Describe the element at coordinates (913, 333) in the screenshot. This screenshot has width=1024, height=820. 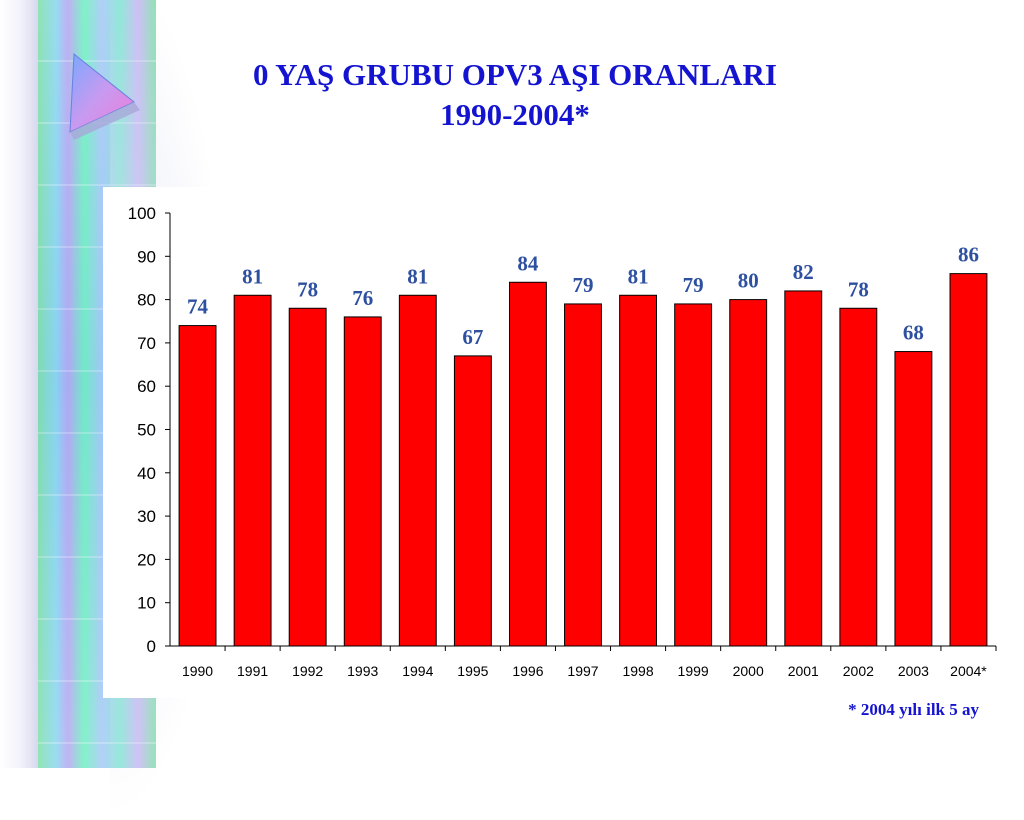
I see `bar-value-label: 68` at that location.